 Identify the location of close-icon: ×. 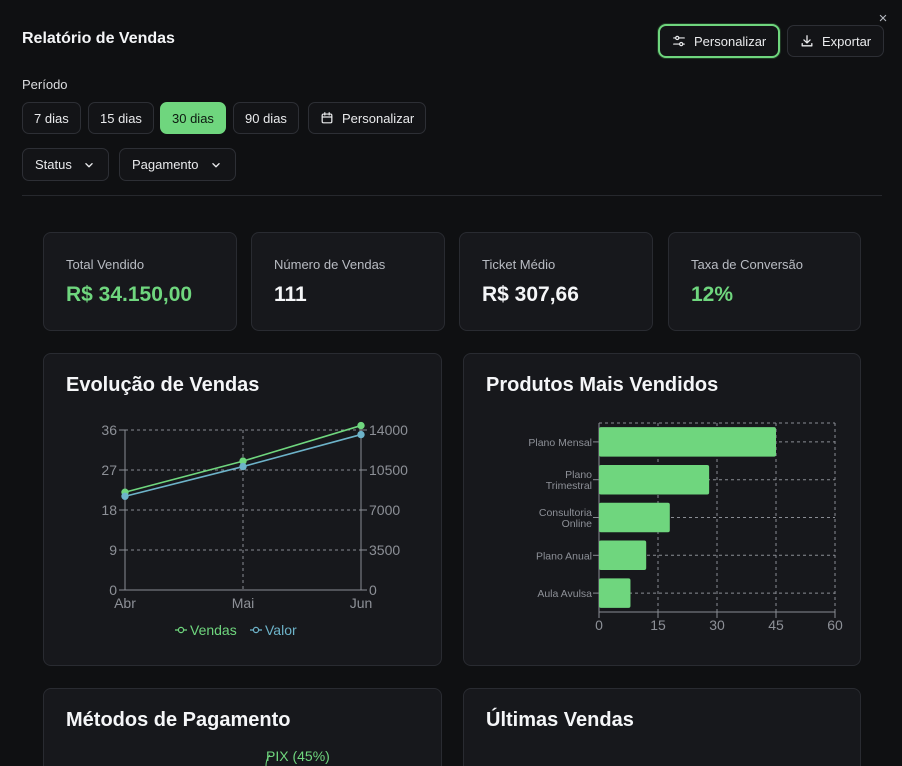
(883, 18).